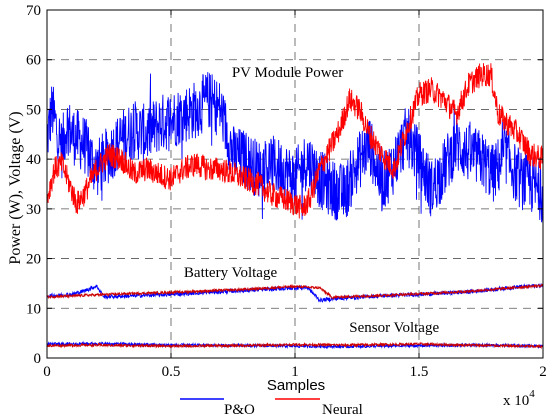 The width and height of the screenshot is (550, 420). What do you see at coordinates (171, 372) in the screenshot?
I see `x-tick-label-1: 0.5` at bounding box center [171, 372].